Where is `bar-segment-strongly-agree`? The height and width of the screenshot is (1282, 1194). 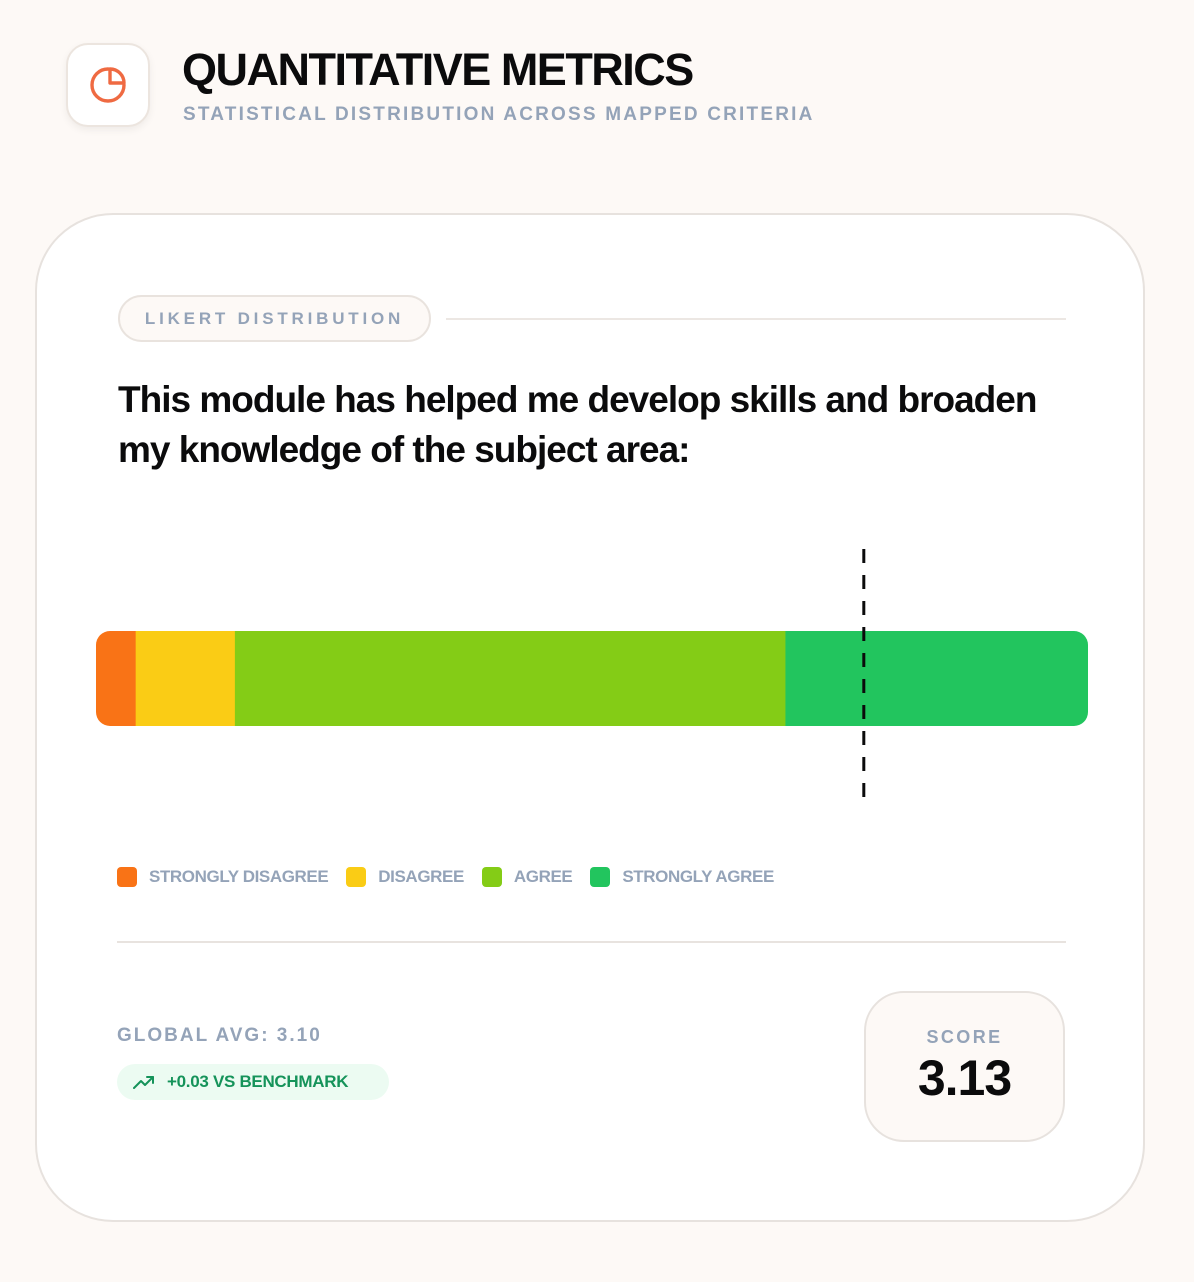 bar-segment-strongly-agree is located at coordinates (936, 678).